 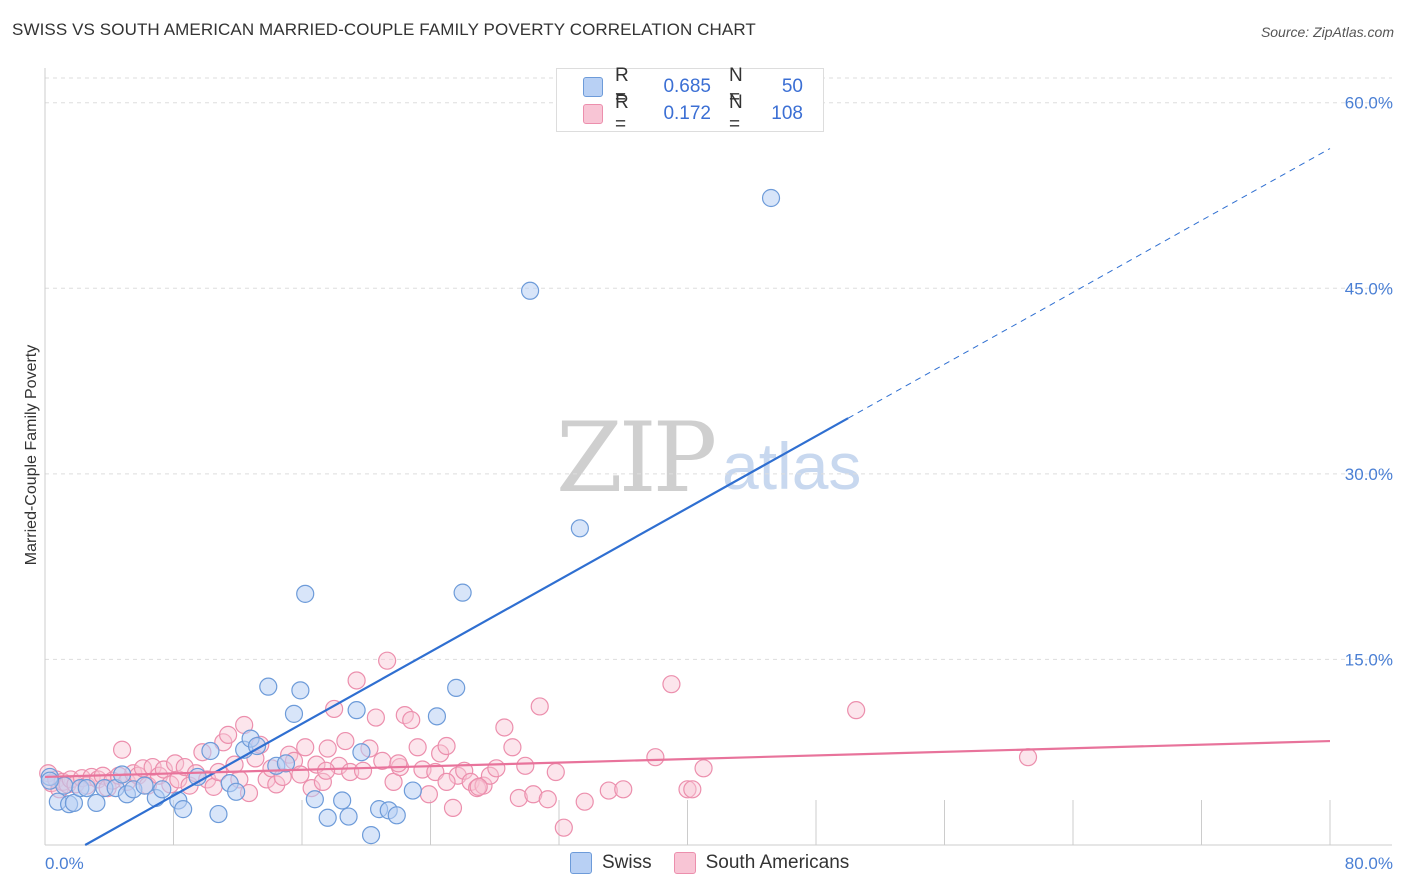 I want to click on series-legend: Swiss South Americans, so click(x=720, y=863).